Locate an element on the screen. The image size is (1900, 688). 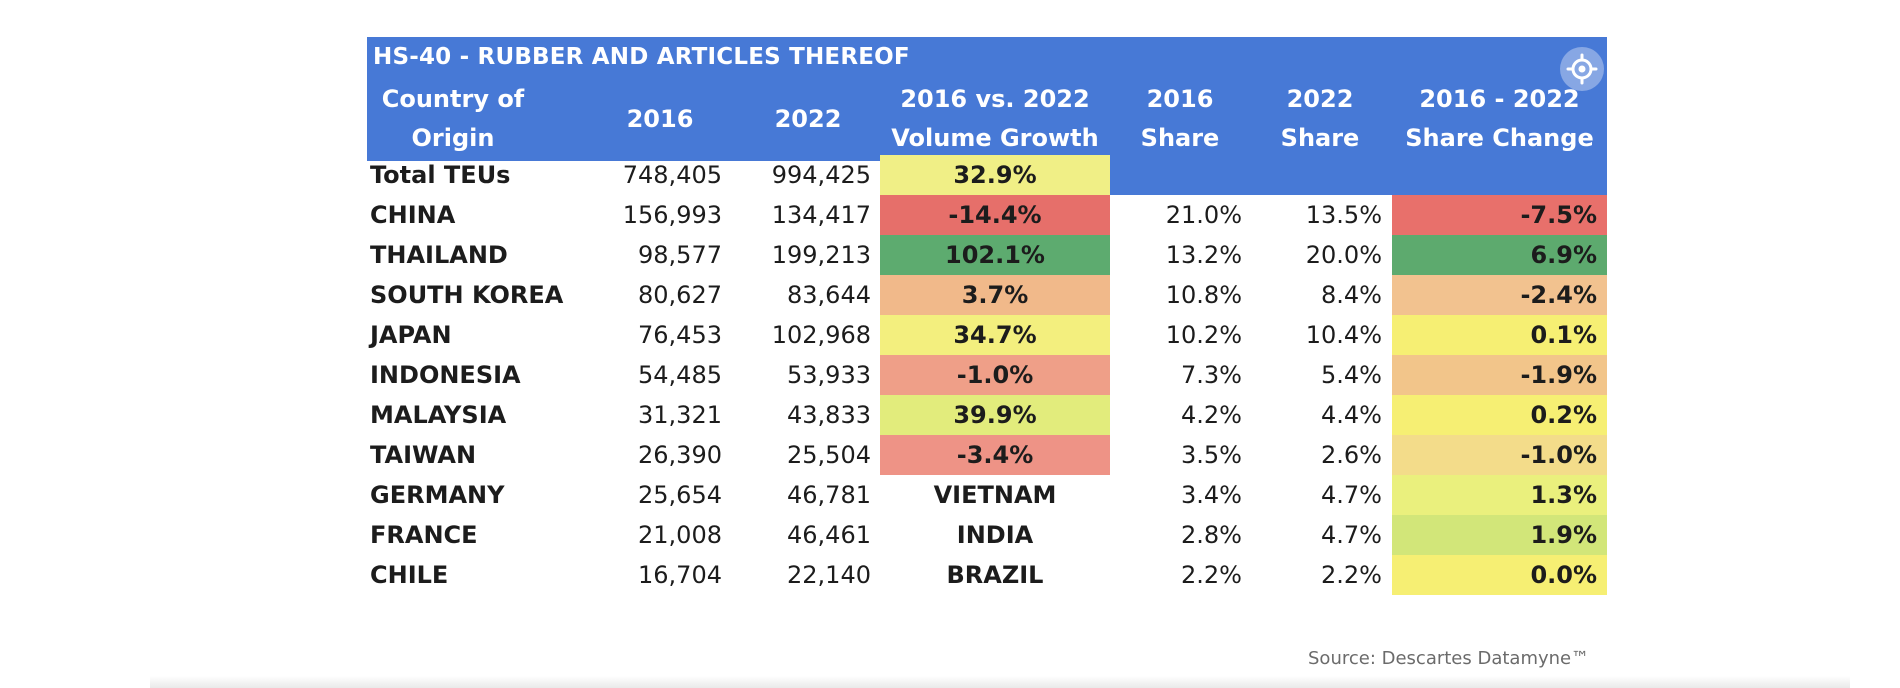
volume-2016-cell: 16,704 is located at coordinates (680, 575).